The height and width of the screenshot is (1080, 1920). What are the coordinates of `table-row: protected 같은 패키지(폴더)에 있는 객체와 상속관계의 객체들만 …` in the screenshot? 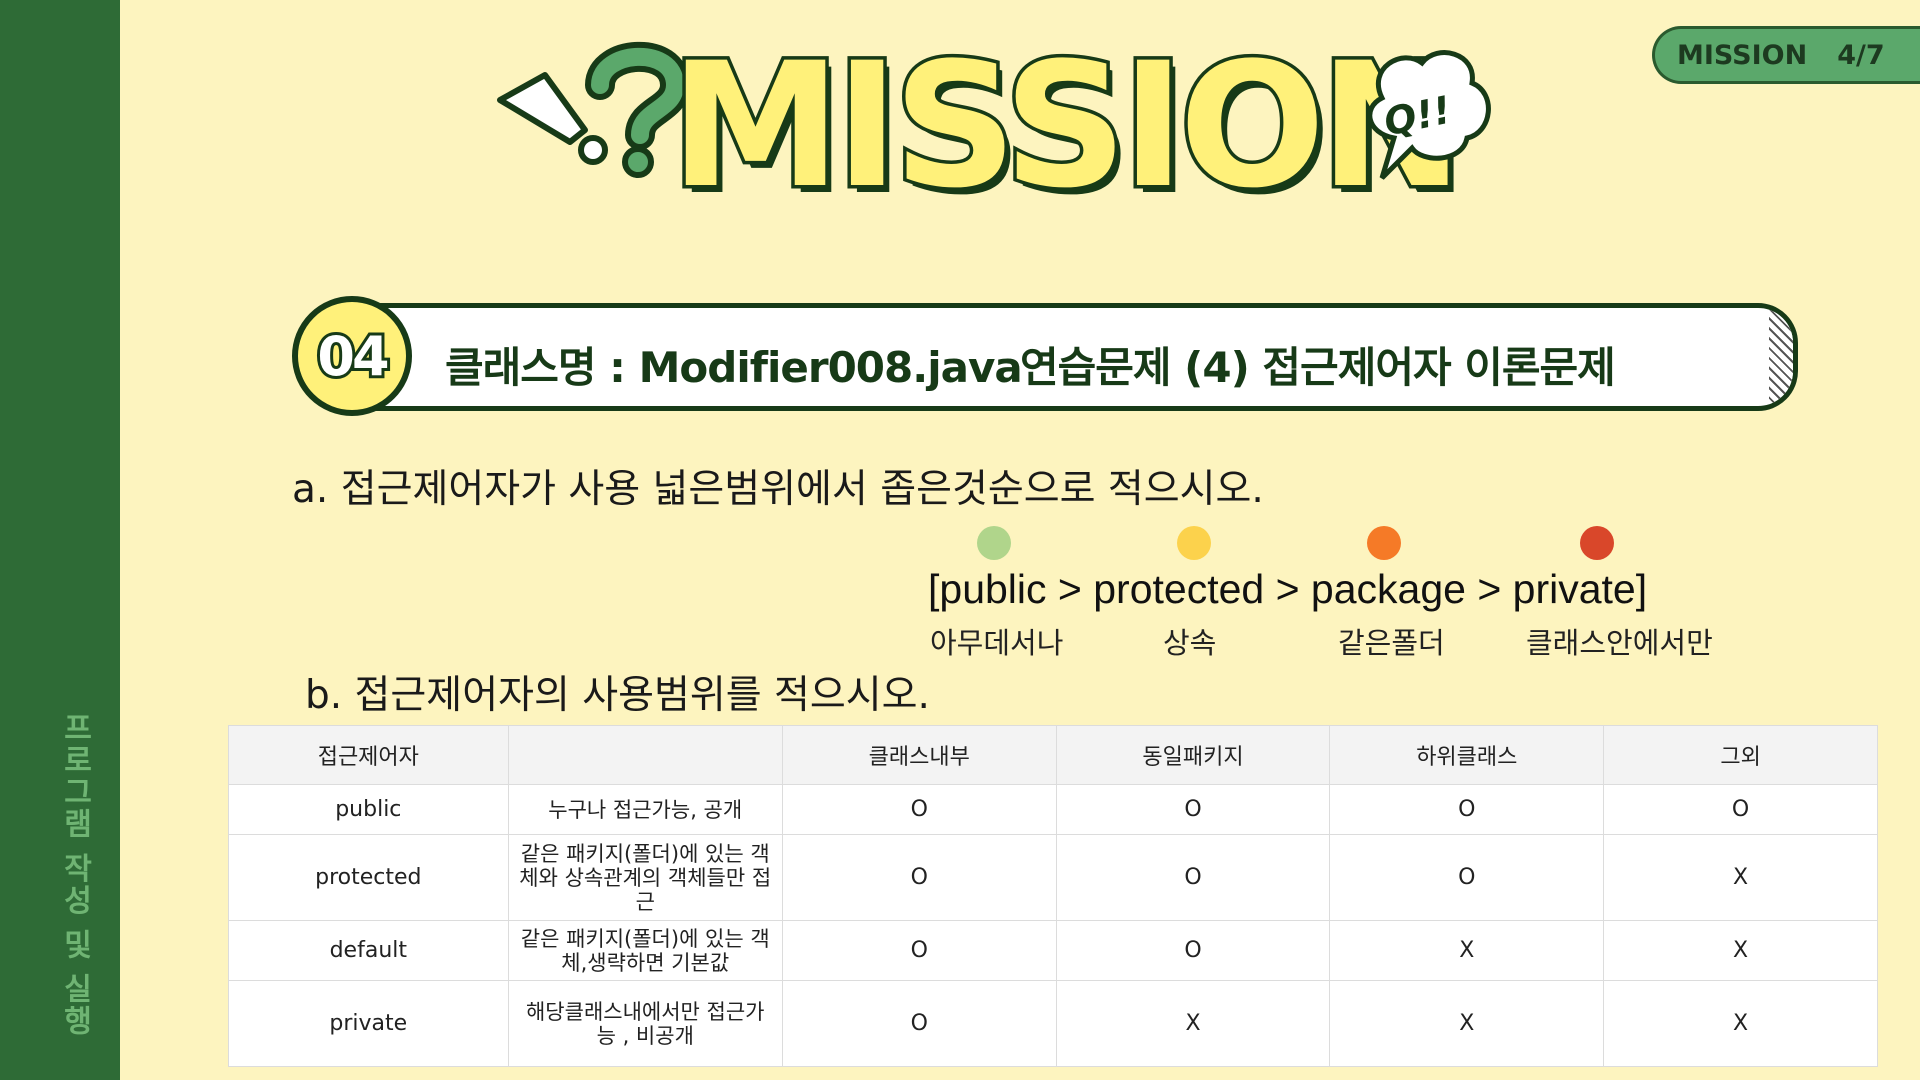 It's located at (1053, 877).